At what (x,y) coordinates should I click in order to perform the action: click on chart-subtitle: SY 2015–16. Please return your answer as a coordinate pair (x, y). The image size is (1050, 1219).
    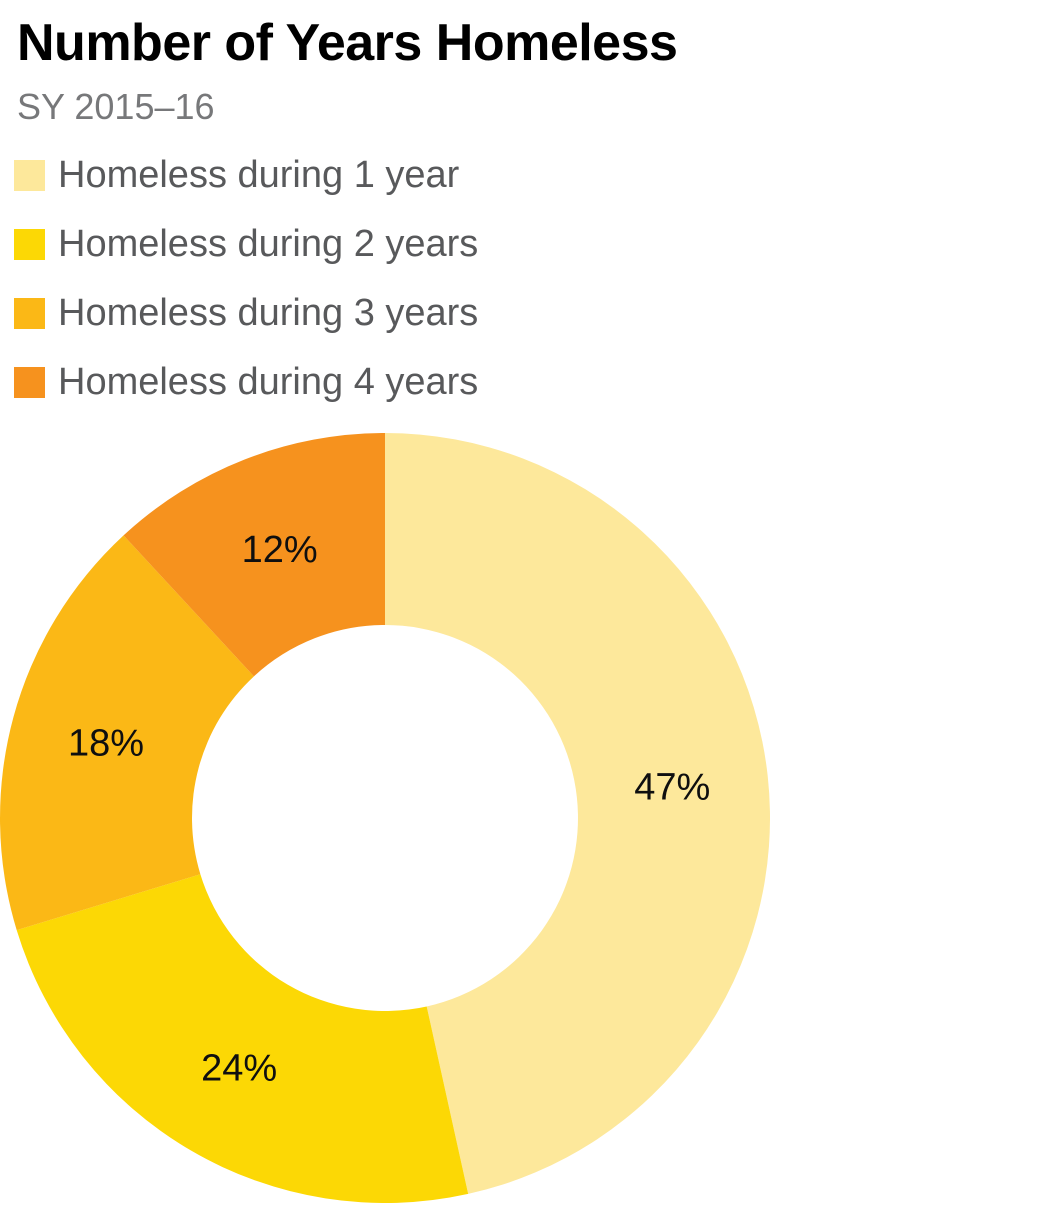
    Looking at the image, I should click on (116, 106).